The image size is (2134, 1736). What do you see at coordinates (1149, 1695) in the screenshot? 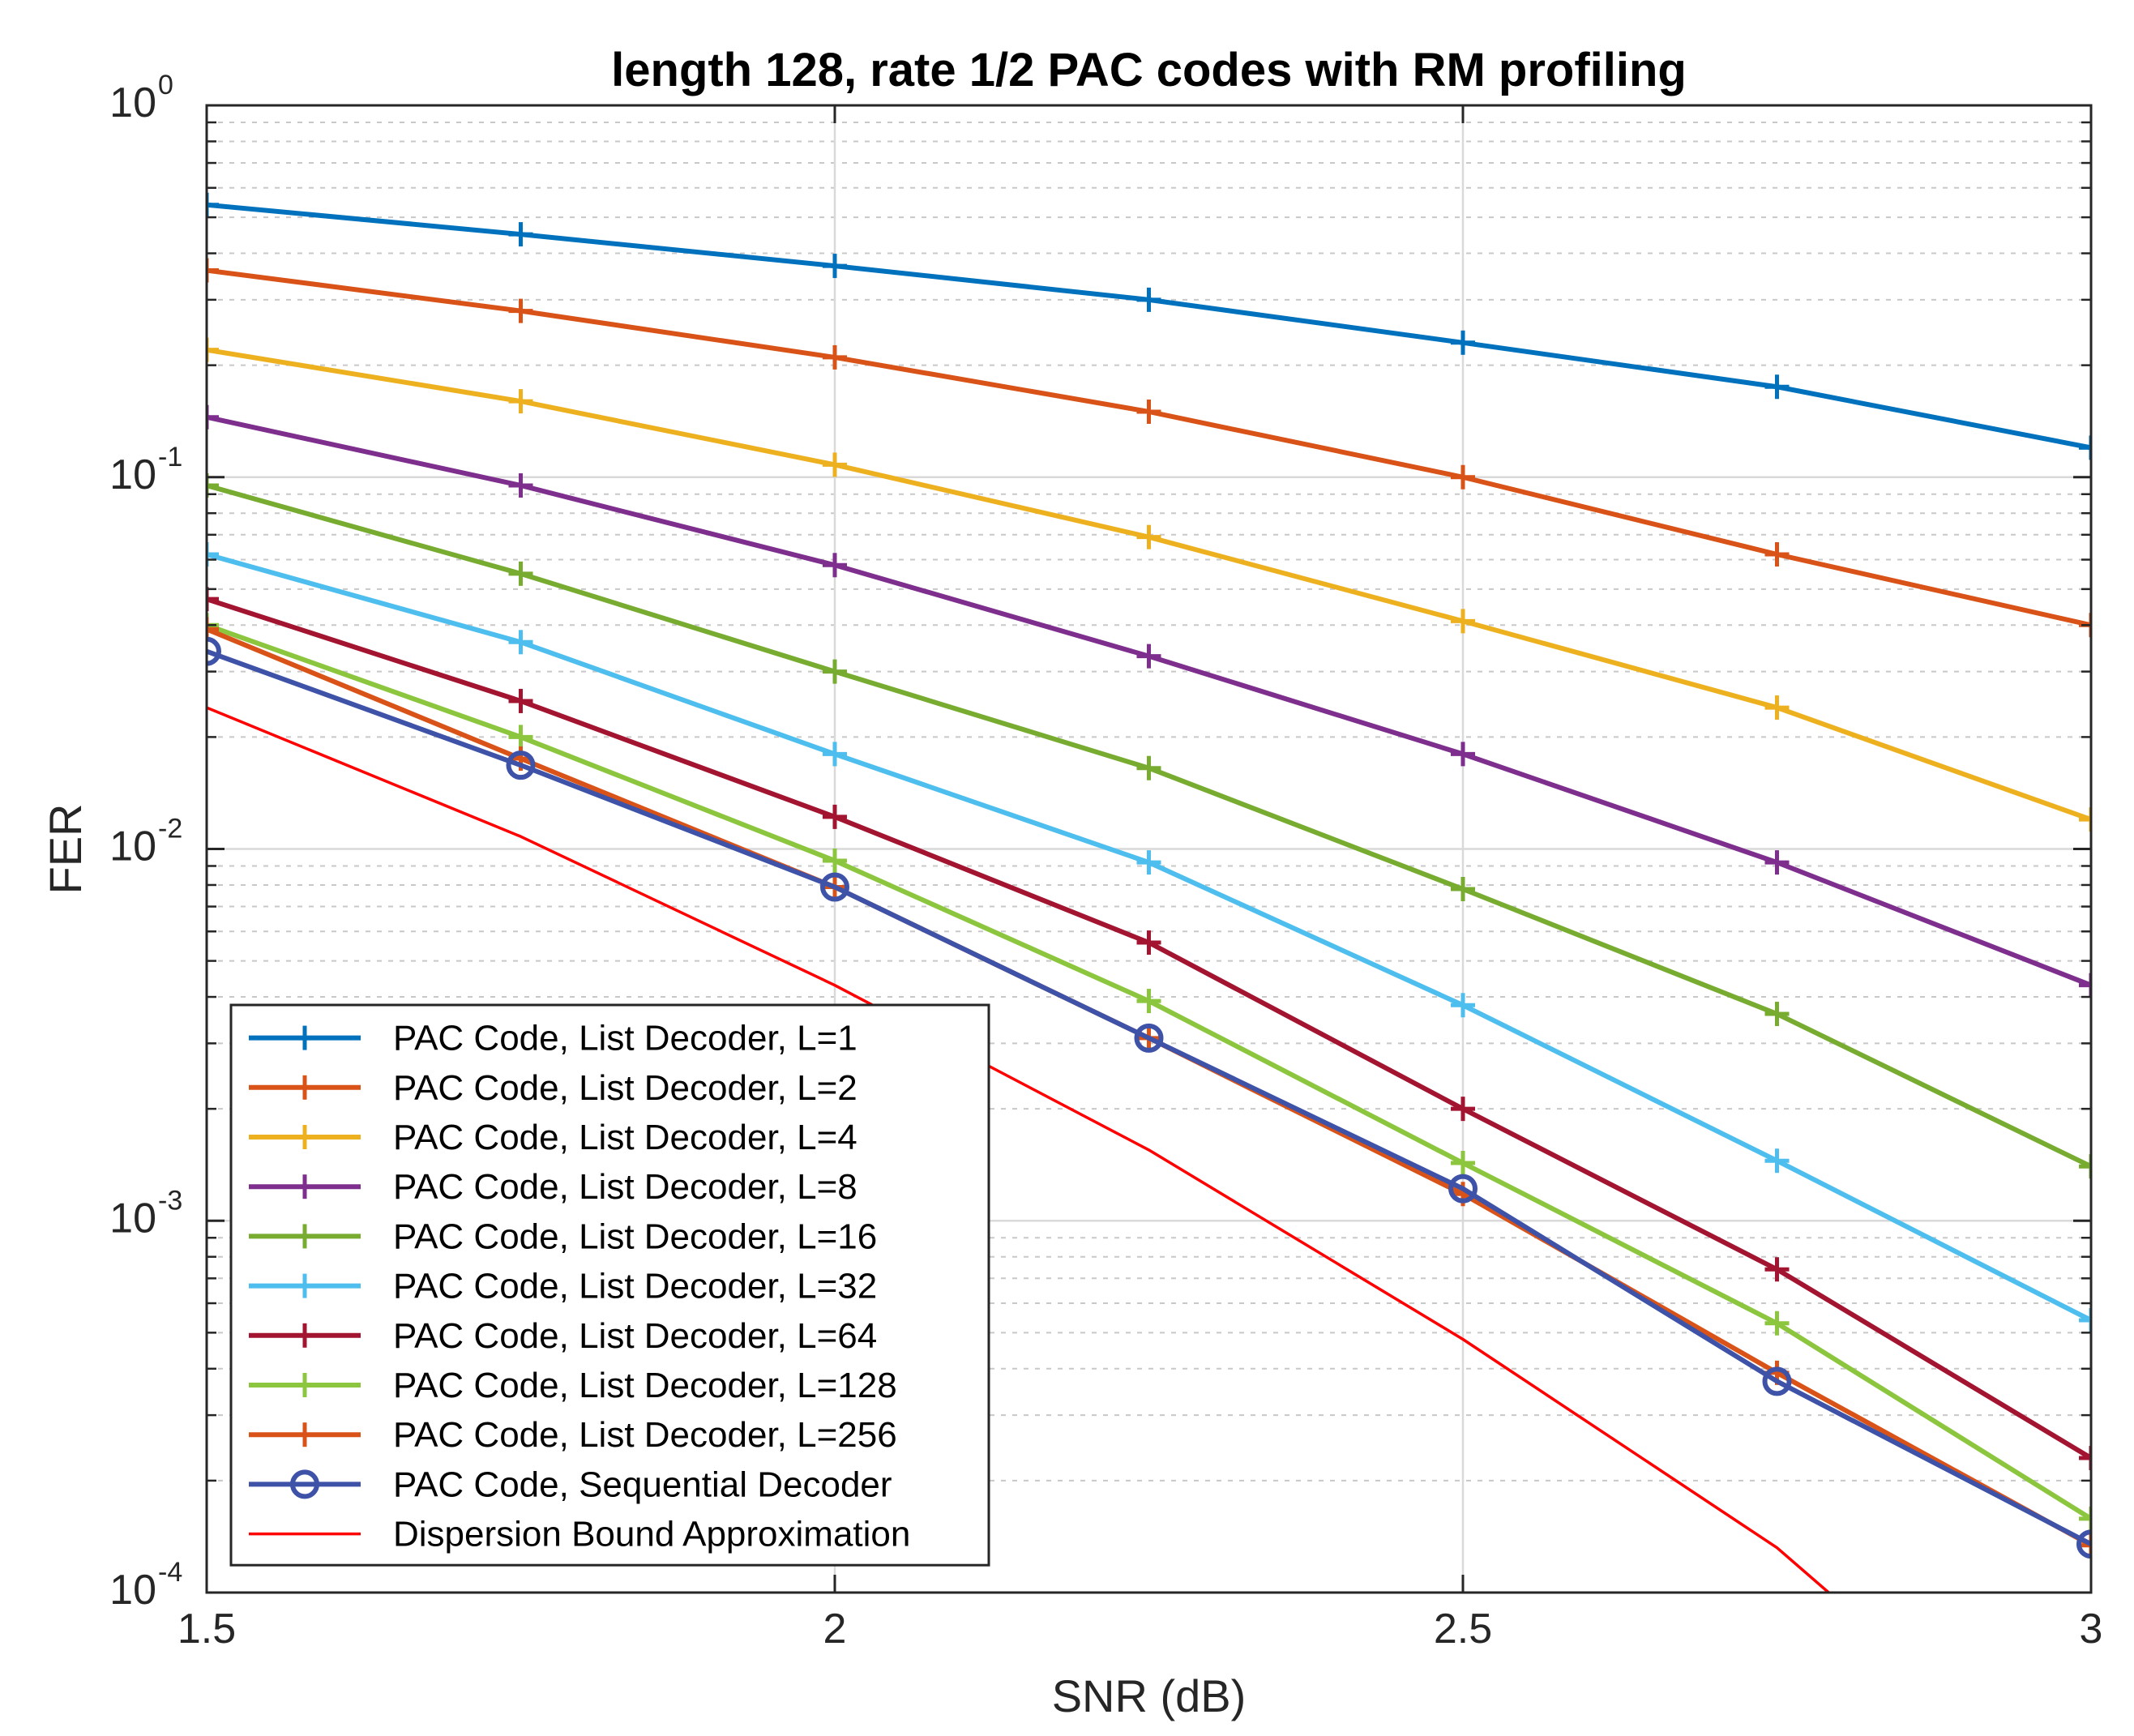
I see `x-axis-label: SNR (dB)` at bounding box center [1149, 1695].